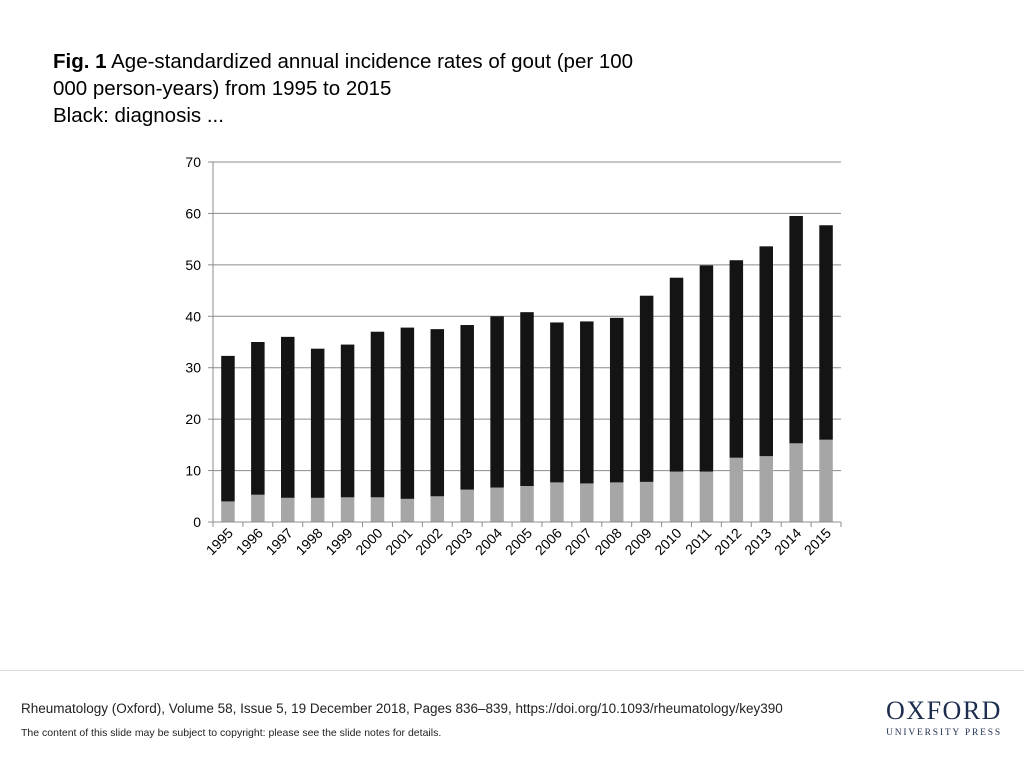 The height and width of the screenshot is (768, 1024). I want to click on x-tick-label-1998: 1998, so click(308, 541).